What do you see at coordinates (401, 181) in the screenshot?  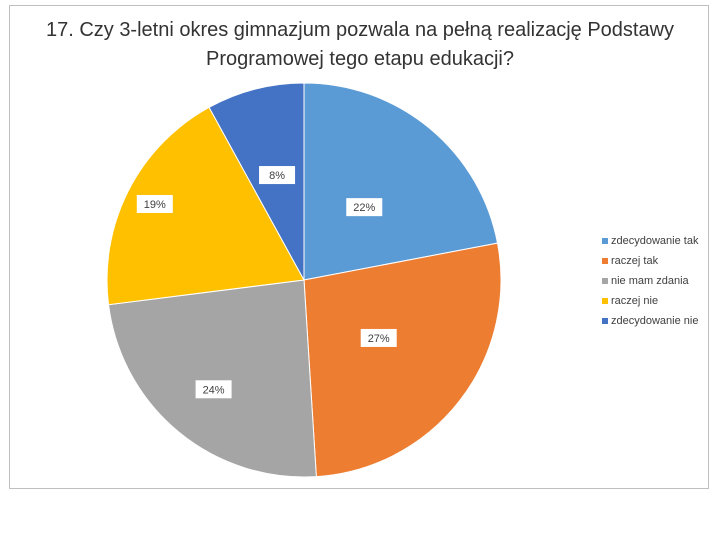 I see `pie-slice-zdecydowanie-tak` at bounding box center [401, 181].